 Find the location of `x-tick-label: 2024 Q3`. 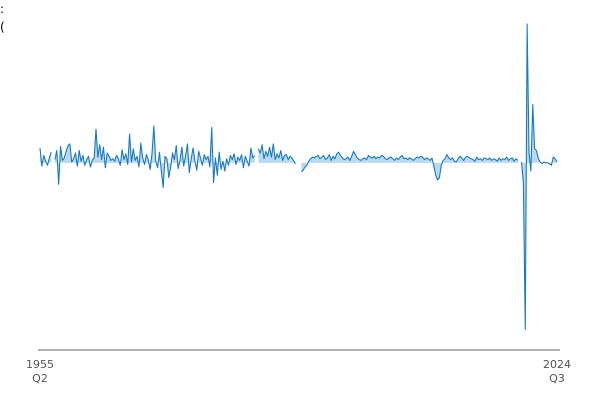

x-tick-label: 2024 Q3 is located at coordinates (557, 371).